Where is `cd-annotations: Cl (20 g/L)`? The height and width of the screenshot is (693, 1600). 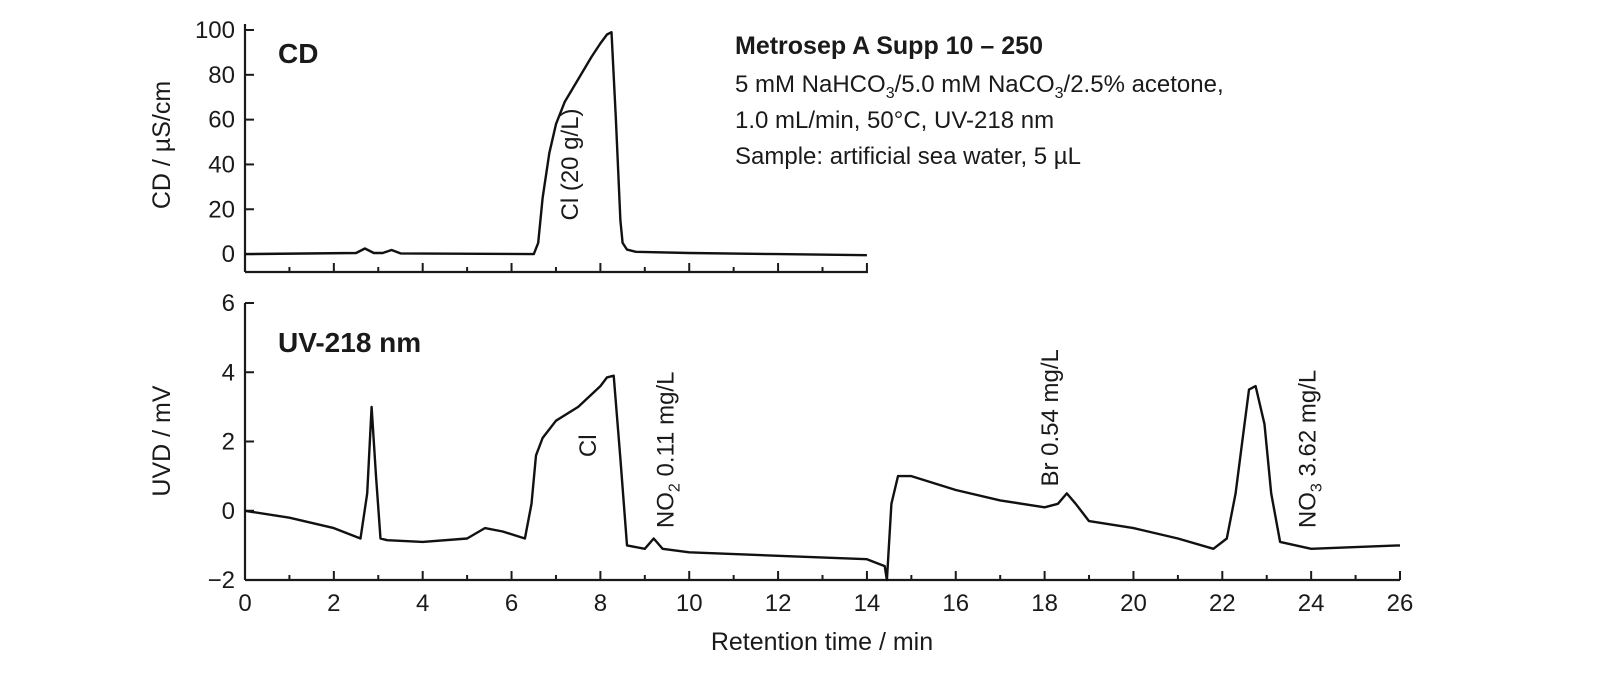
cd-annotations: Cl (20 g/L) is located at coordinates (570, 164).